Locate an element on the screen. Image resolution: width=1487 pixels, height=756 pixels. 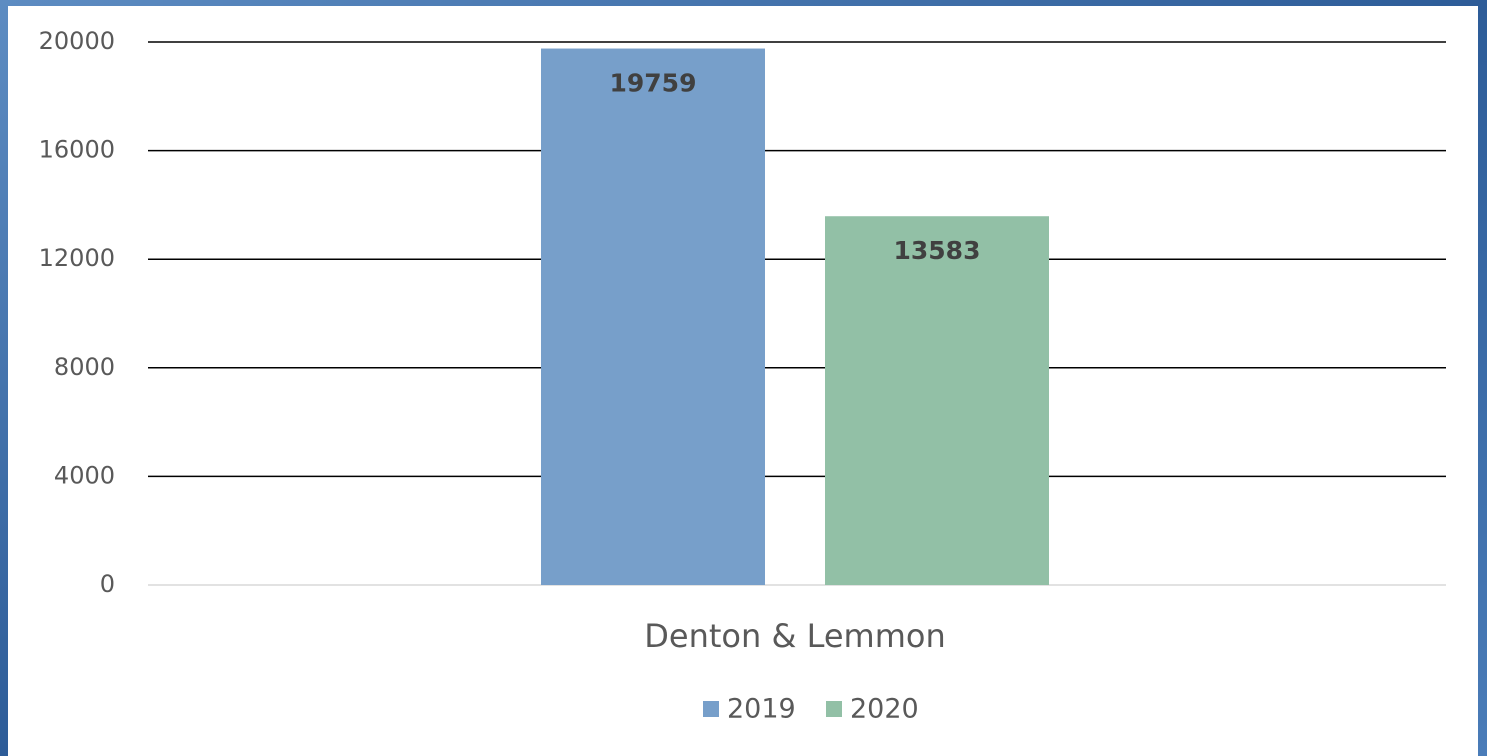
legend-label: 2019 is located at coordinates (761, 709).